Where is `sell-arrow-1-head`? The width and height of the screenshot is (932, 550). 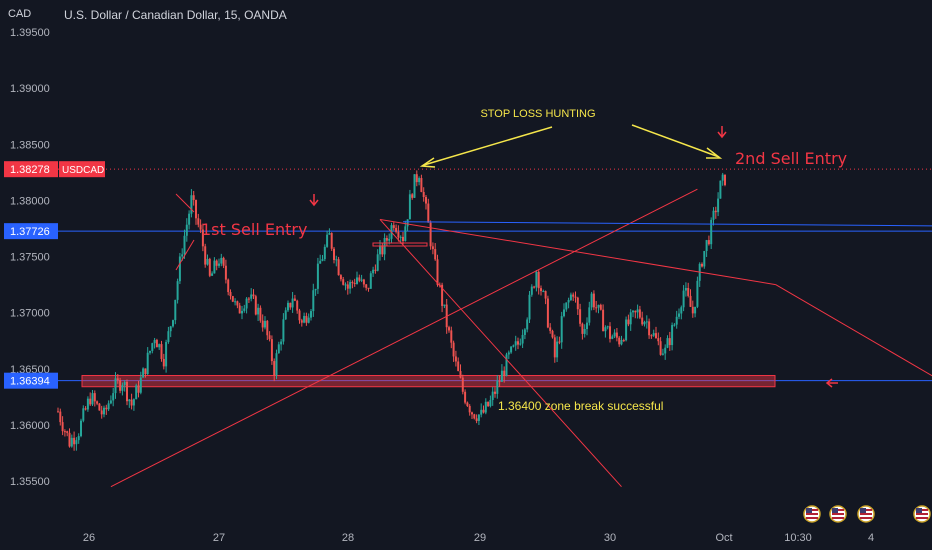 sell-arrow-1-head is located at coordinates (314, 203).